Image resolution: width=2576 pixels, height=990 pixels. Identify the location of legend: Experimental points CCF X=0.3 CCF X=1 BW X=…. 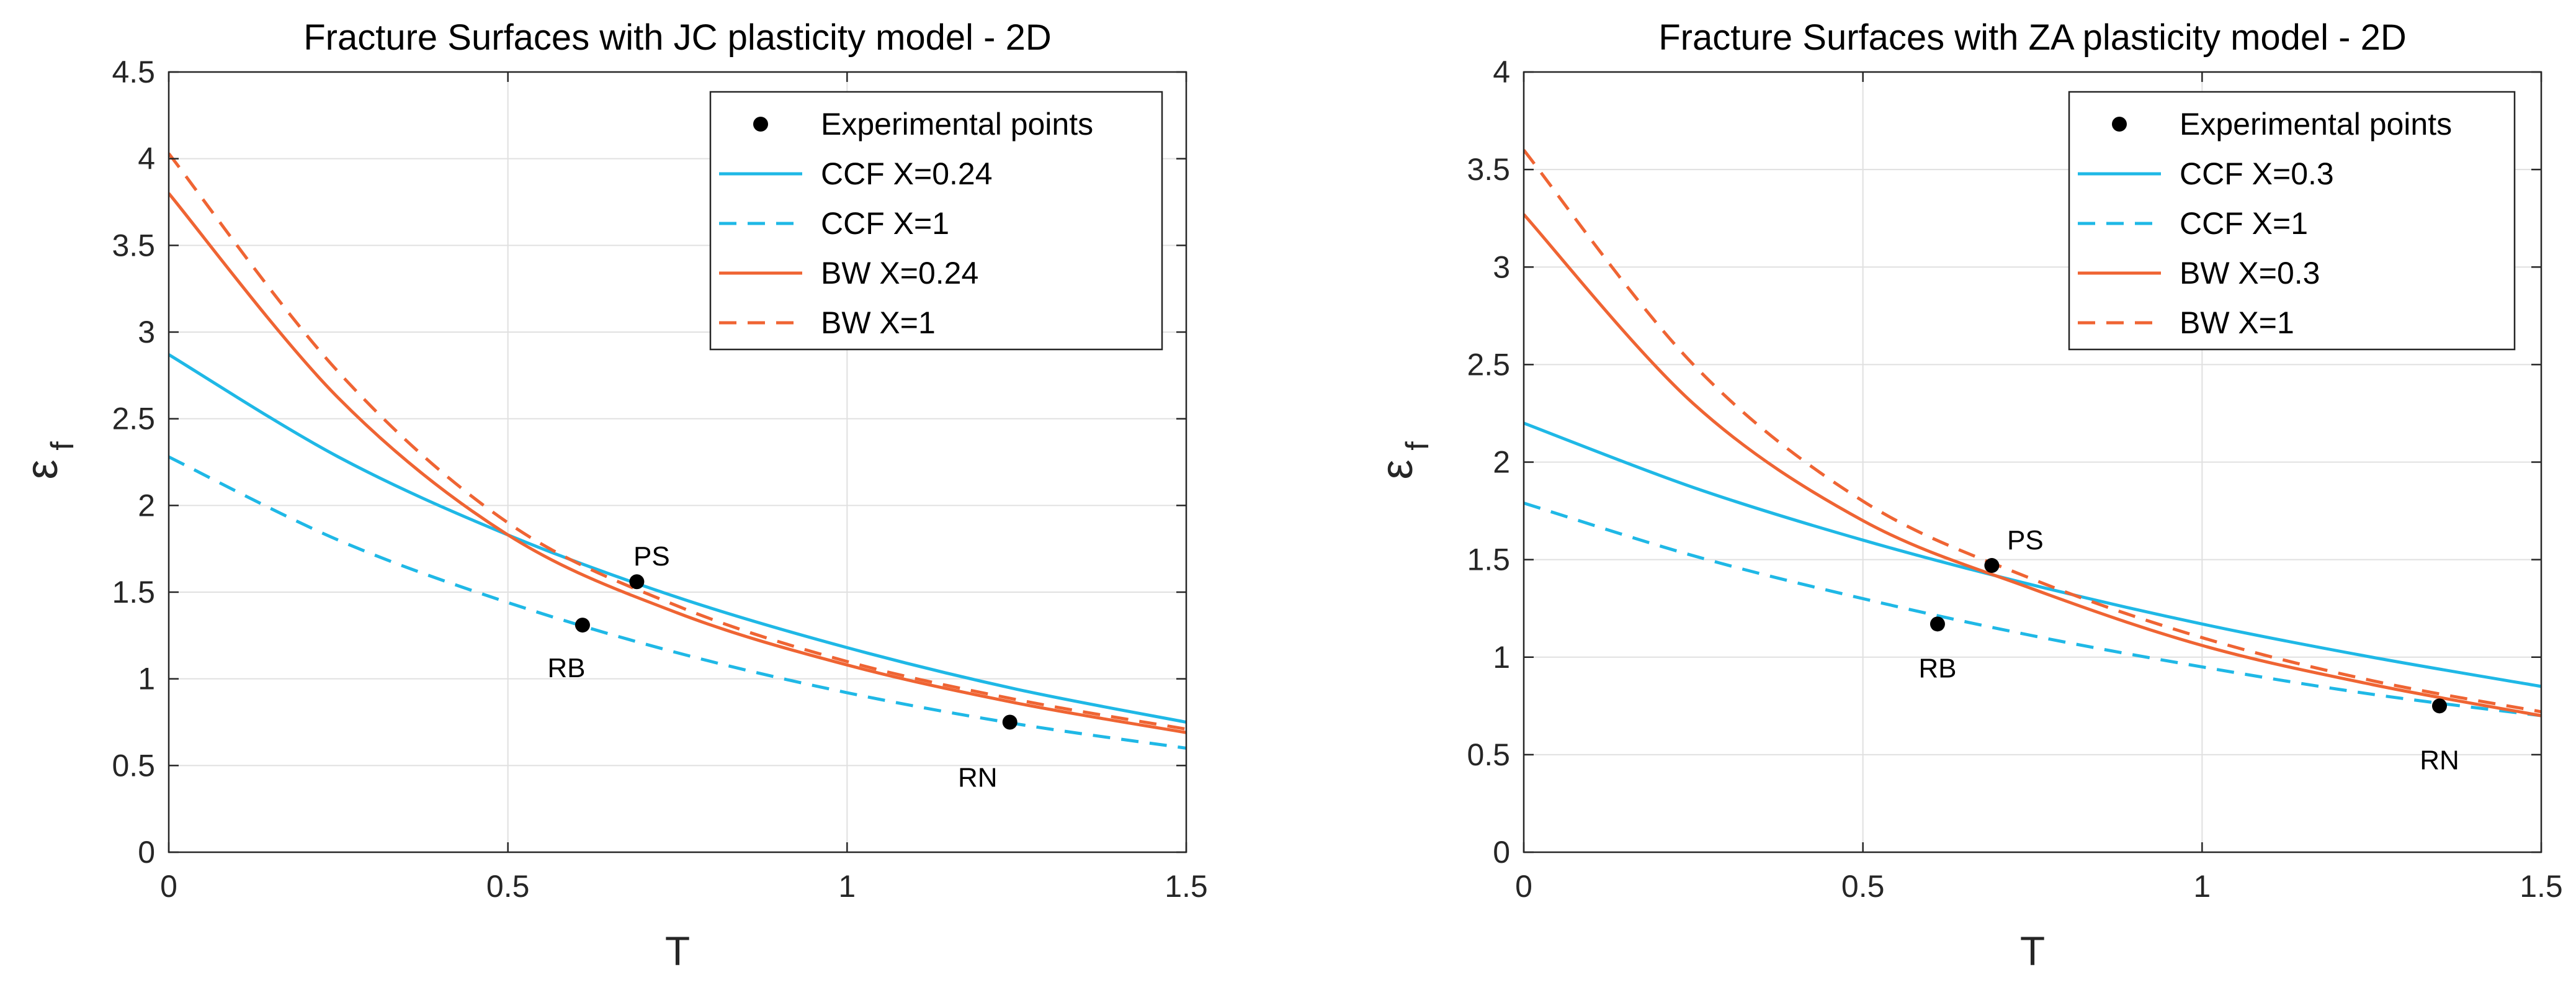
(2292, 221).